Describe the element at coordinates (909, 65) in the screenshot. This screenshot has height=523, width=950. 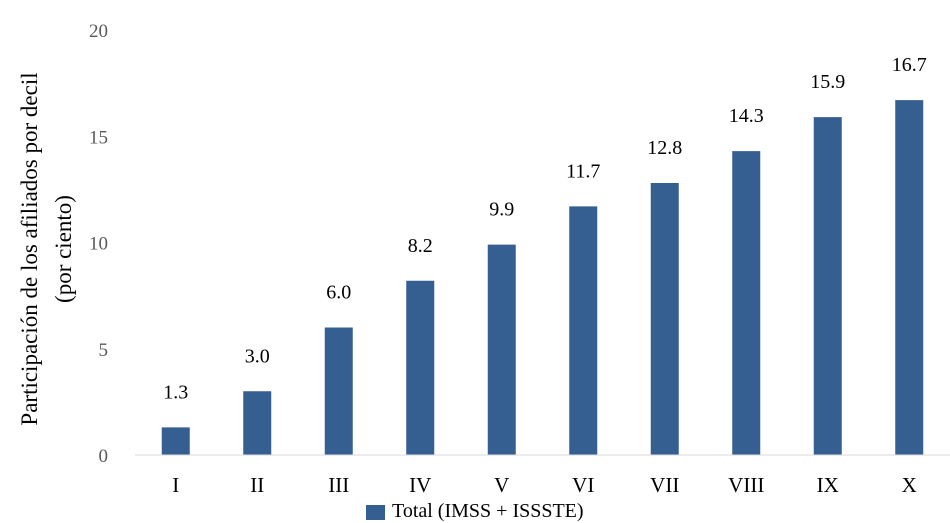
I see `data-label: 16.7` at that location.